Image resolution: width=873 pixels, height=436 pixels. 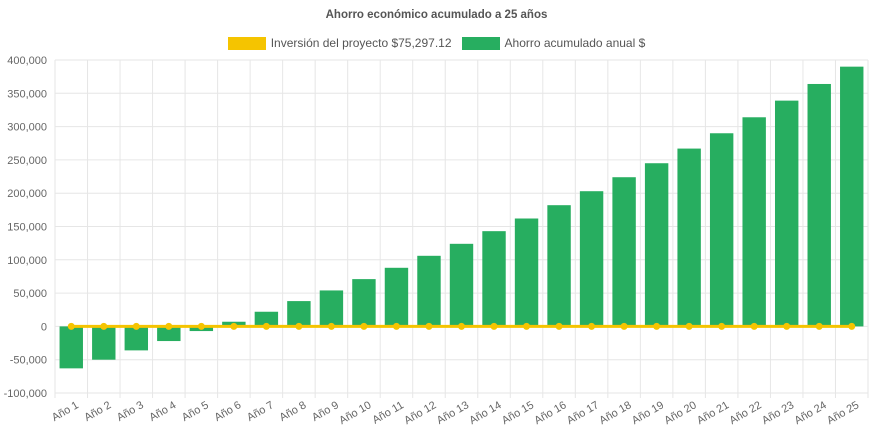 I want to click on legend-item-investment: Inversión del proyecto $75,297.12, so click(x=339, y=43).